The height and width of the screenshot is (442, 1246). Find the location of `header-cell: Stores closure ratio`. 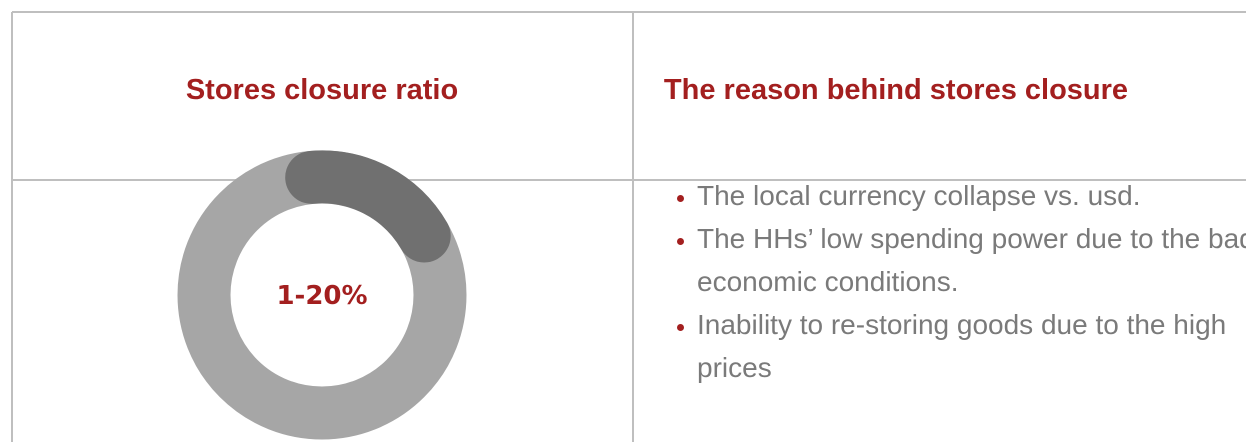

header-cell: Stores closure ratio is located at coordinates (322, 90).